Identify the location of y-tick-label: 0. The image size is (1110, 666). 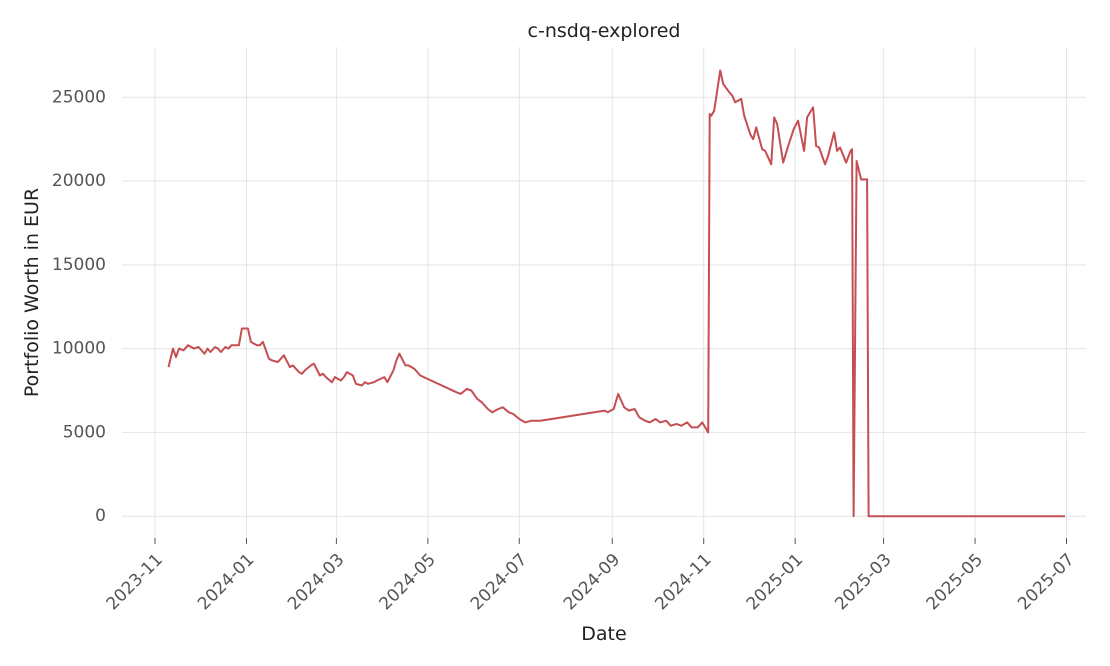
(100, 516).